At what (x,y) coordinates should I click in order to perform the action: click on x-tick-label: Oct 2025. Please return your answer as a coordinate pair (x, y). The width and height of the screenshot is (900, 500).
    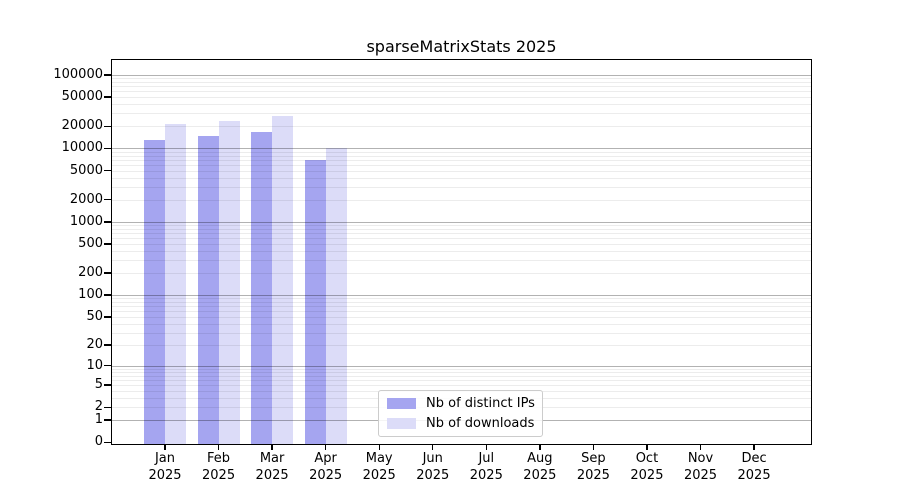
    Looking at the image, I should click on (647, 467).